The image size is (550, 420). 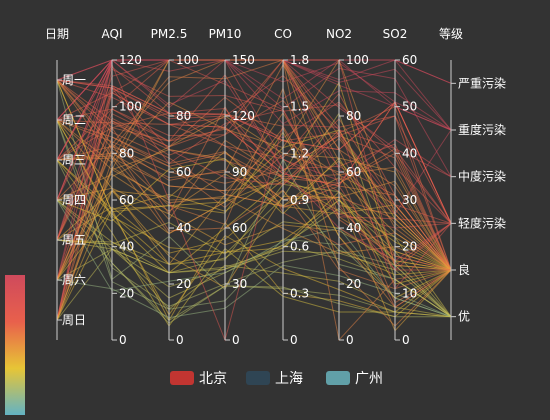 I want to click on tick-label: 50, so click(x=409, y=107).